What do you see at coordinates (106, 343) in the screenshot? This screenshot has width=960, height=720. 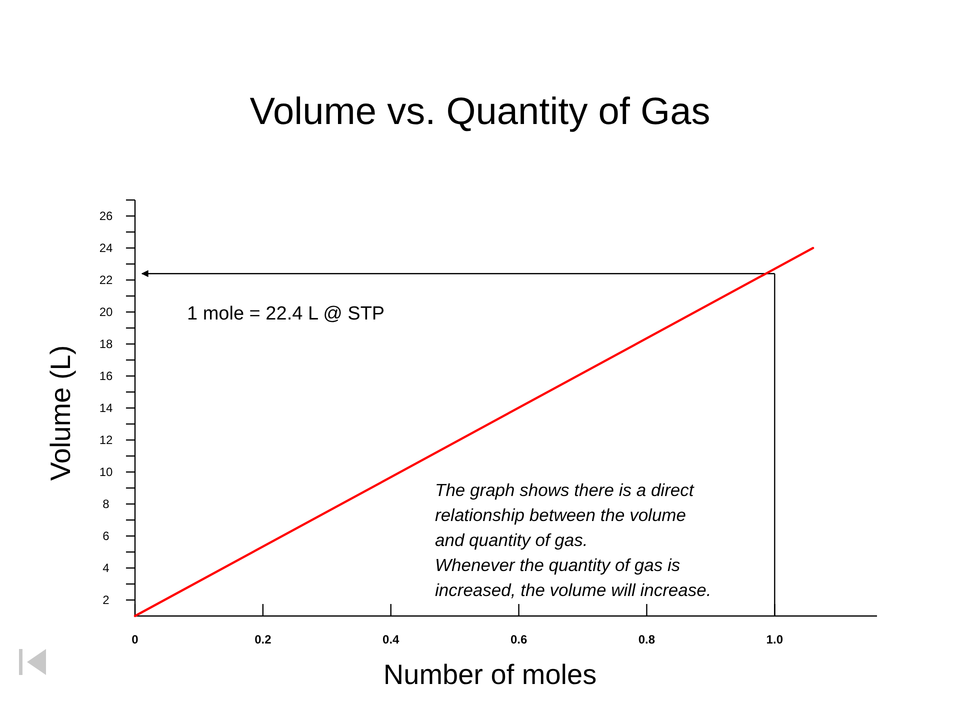 I see `y-tick-label: 18` at bounding box center [106, 343].